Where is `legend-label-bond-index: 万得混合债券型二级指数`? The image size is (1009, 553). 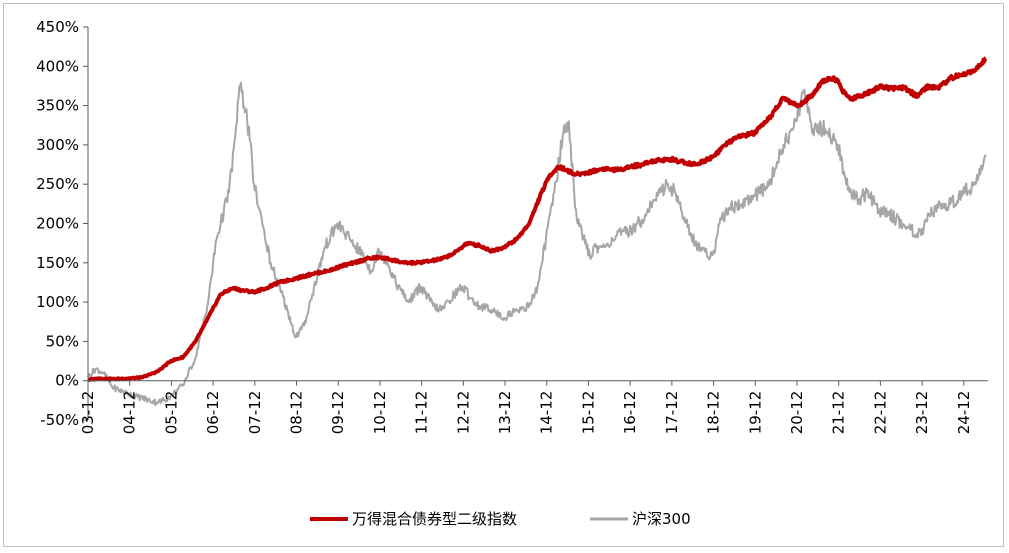
legend-label-bond-index: 万得混合债券型二级指数 is located at coordinates (434, 519).